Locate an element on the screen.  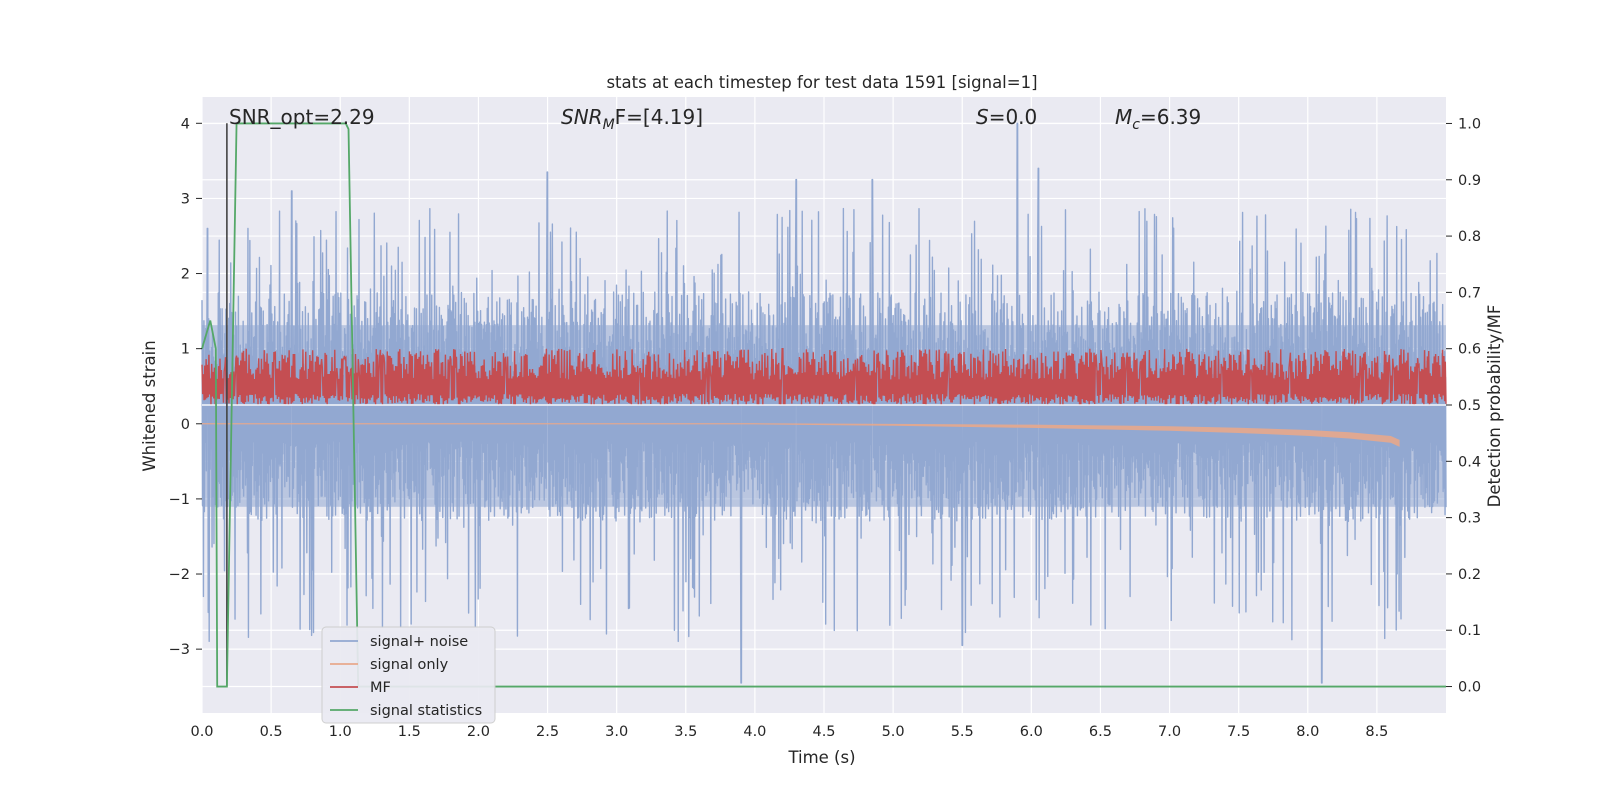
annotations: SNR_opt=2.29 SNRMF=[4.19] S=0.0 Mc=6.39 is located at coordinates (715, 119).